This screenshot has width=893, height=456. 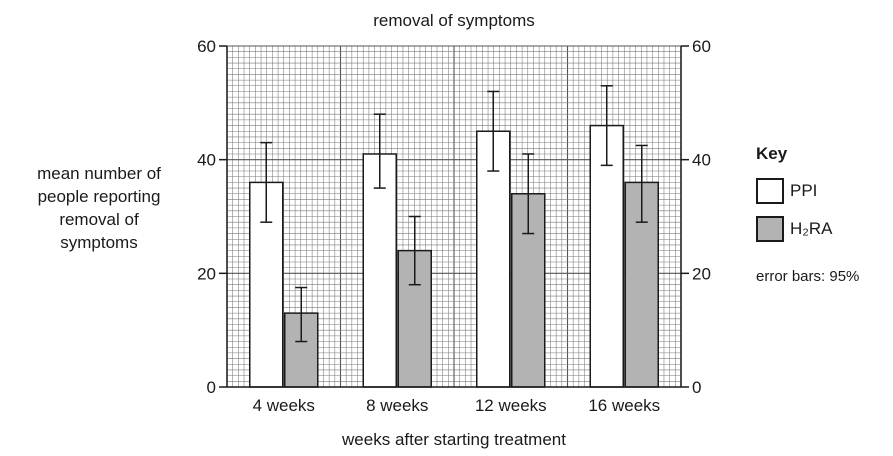 What do you see at coordinates (454, 20) in the screenshot?
I see `chart-title: removal of symptoms` at bounding box center [454, 20].